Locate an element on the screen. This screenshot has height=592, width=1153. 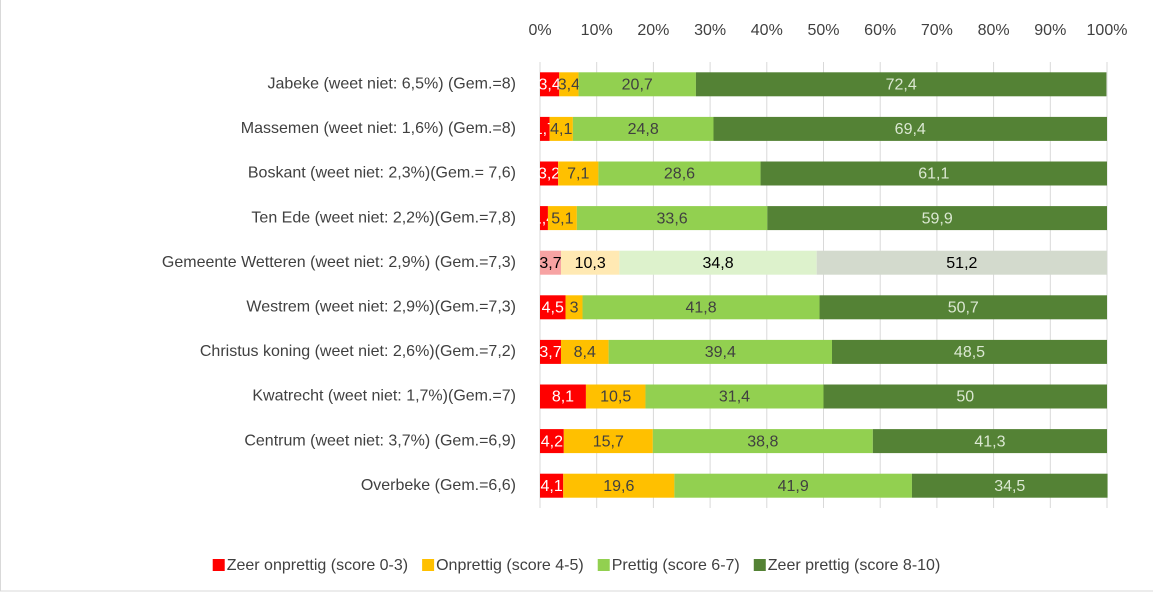
data-label: 41,8 is located at coordinates (700, 308).